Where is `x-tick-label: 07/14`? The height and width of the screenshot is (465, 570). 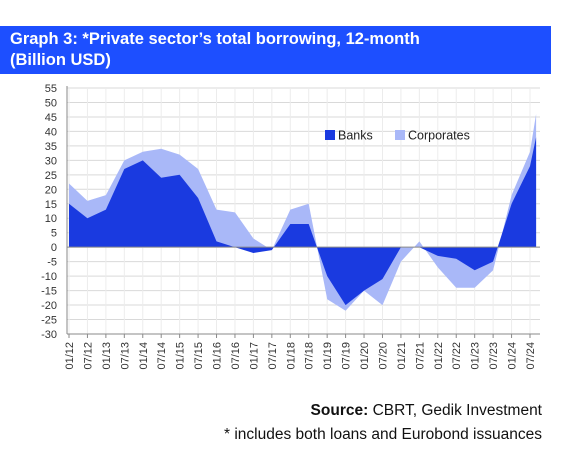
x-tick-label: 07/14 is located at coordinates (162, 356).